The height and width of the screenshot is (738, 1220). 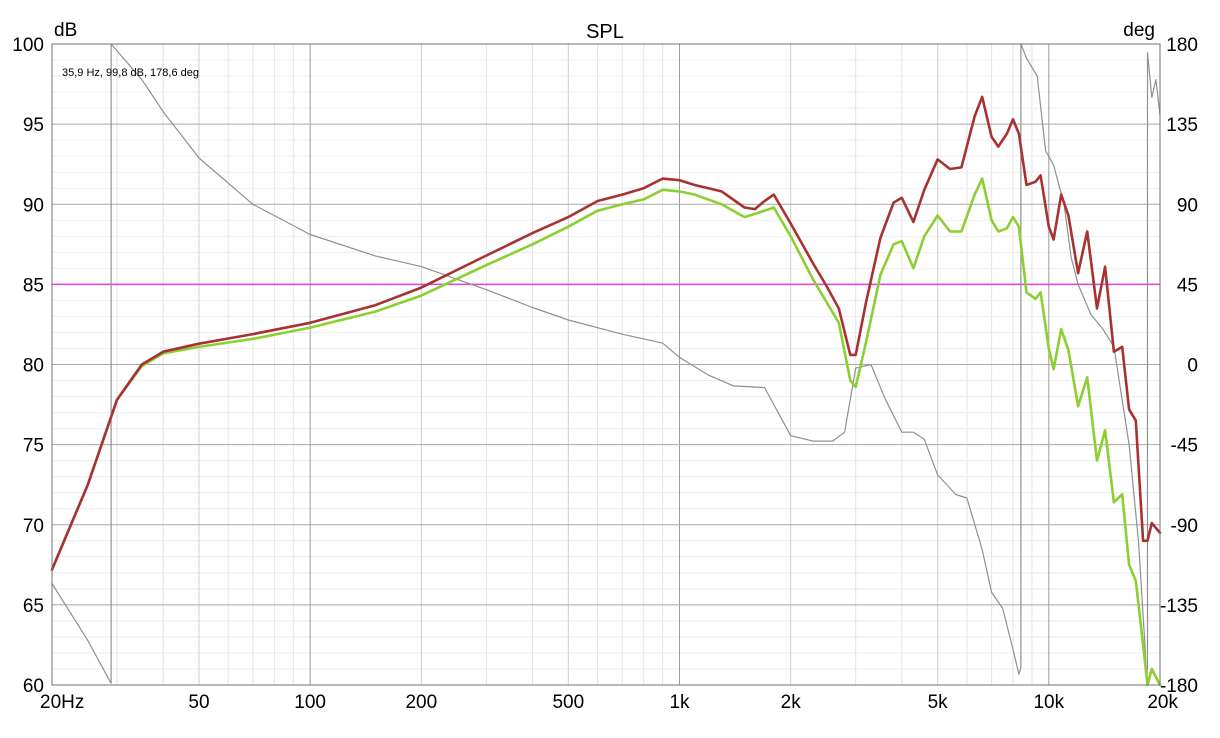 What do you see at coordinates (1184, 526) in the screenshot?
I see `y2-tick-label: -90` at bounding box center [1184, 526].